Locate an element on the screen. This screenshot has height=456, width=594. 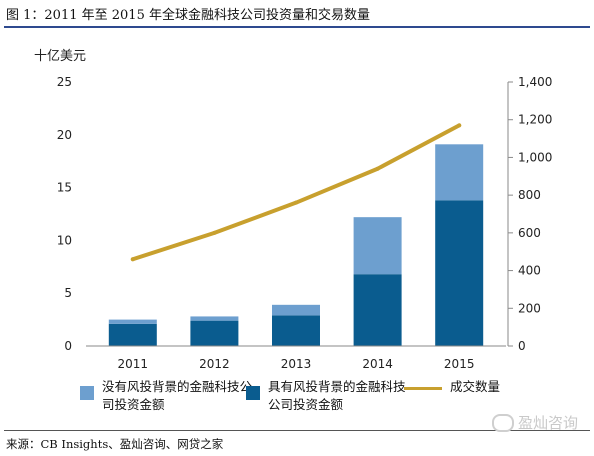
y-left-tick-label: 20 is located at coordinates (64, 135).